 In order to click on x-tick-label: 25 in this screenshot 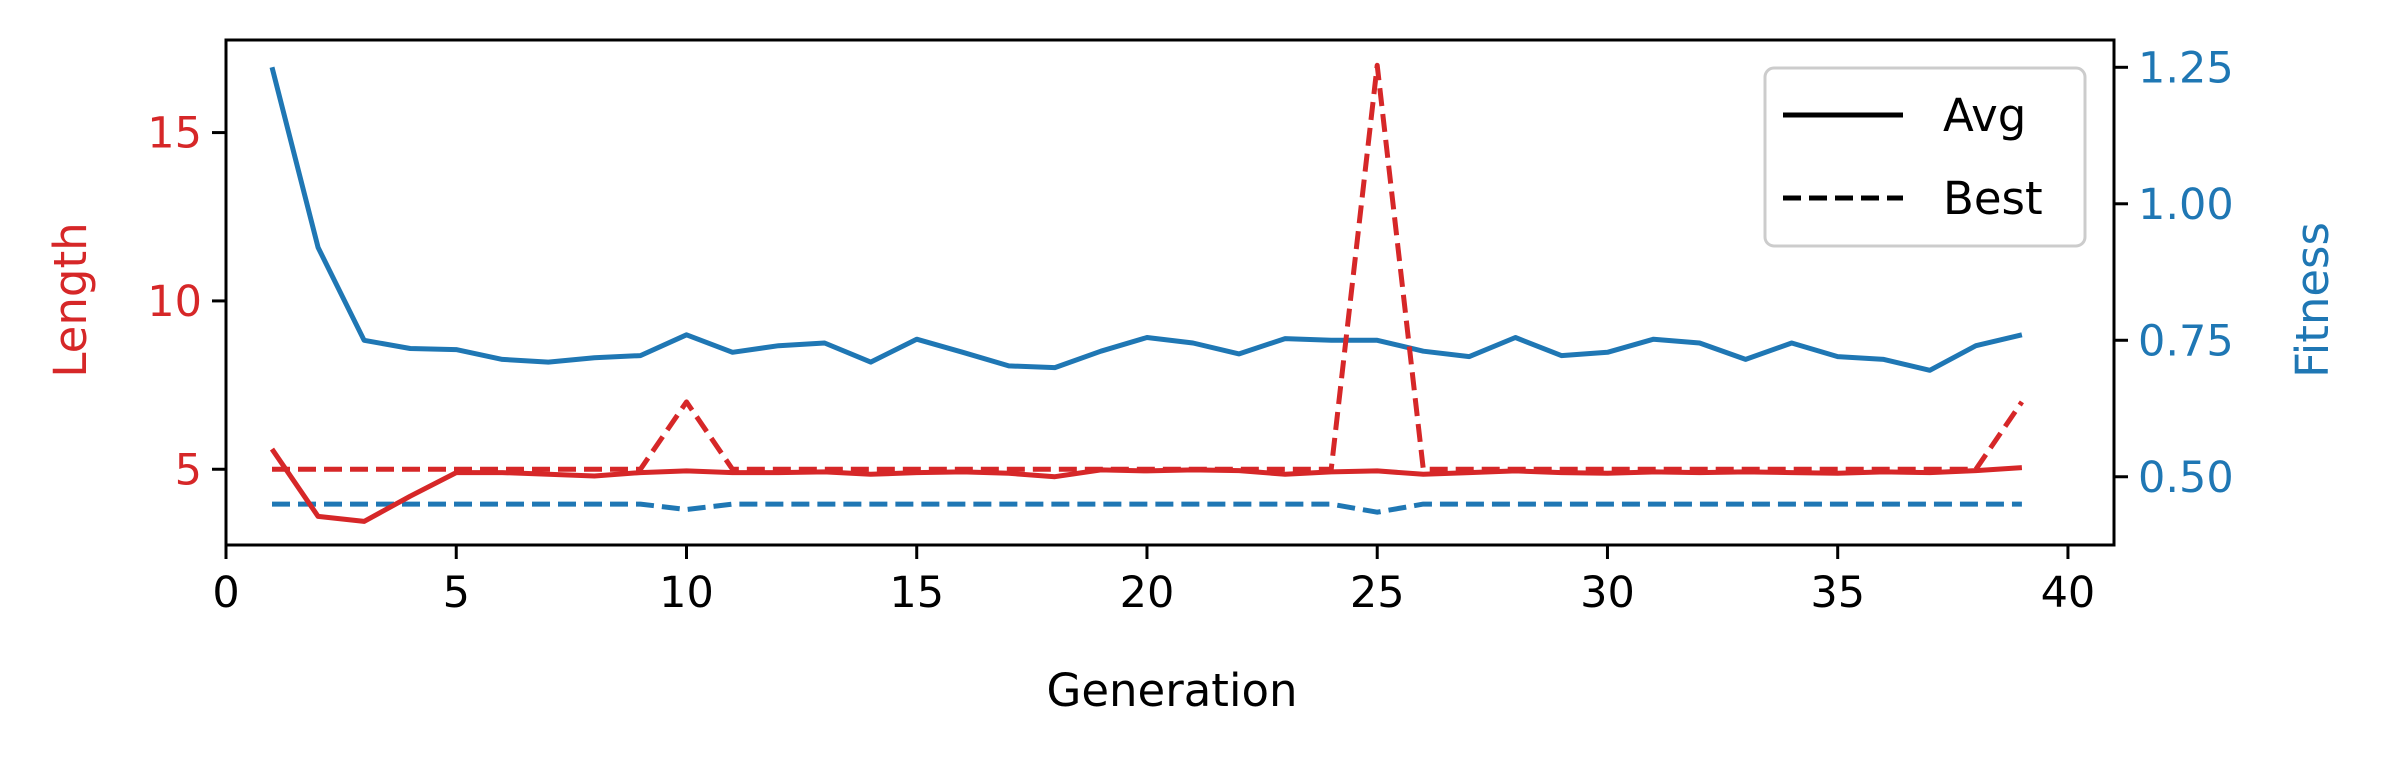, I will do `click(1377, 593)`.